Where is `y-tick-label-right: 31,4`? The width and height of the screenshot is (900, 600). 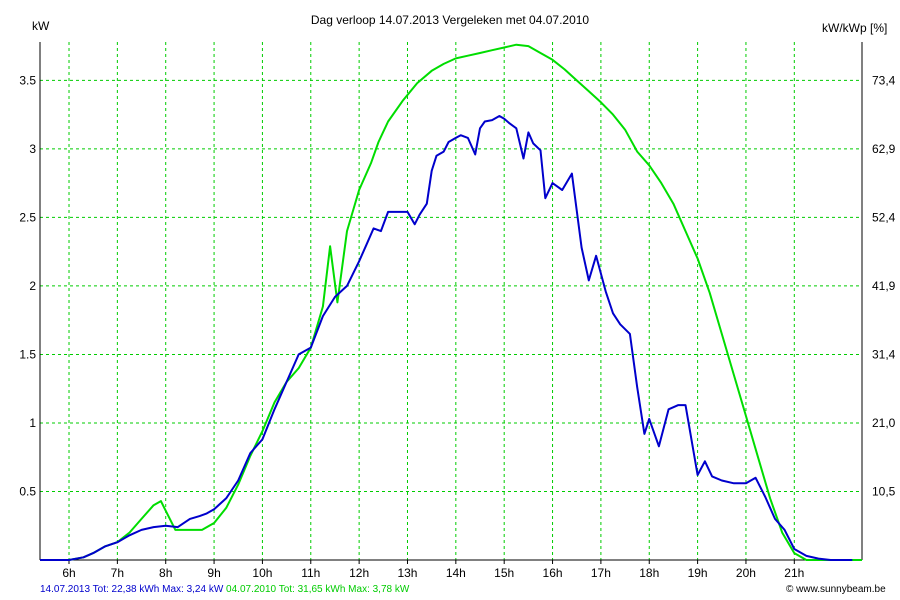
y-tick-label-right: 31,4 is located at coordinates (884, 354).